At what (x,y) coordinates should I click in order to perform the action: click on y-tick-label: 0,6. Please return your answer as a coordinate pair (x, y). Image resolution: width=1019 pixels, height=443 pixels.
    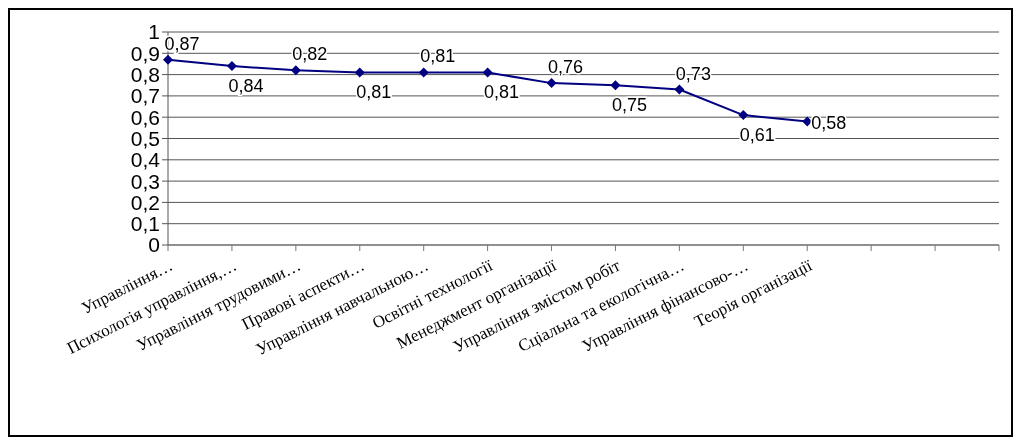
    Looking at the image, I should click on (145, 117).